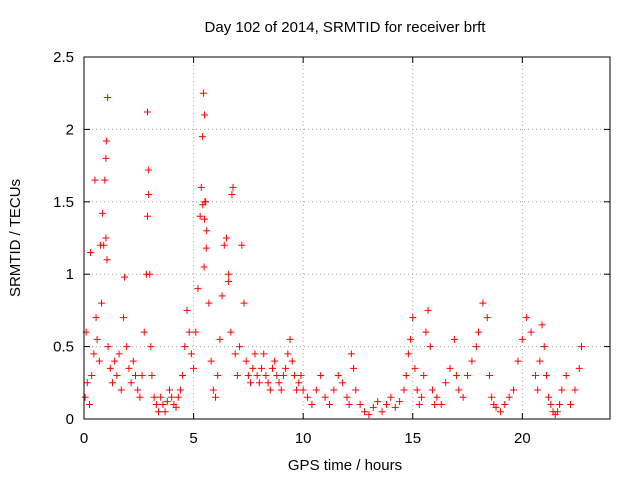 This screenshot has height=480, width=640. Describe the element at coordinates (412, 438) in the screenshot. I see `x-tick-label: 15` at that location.